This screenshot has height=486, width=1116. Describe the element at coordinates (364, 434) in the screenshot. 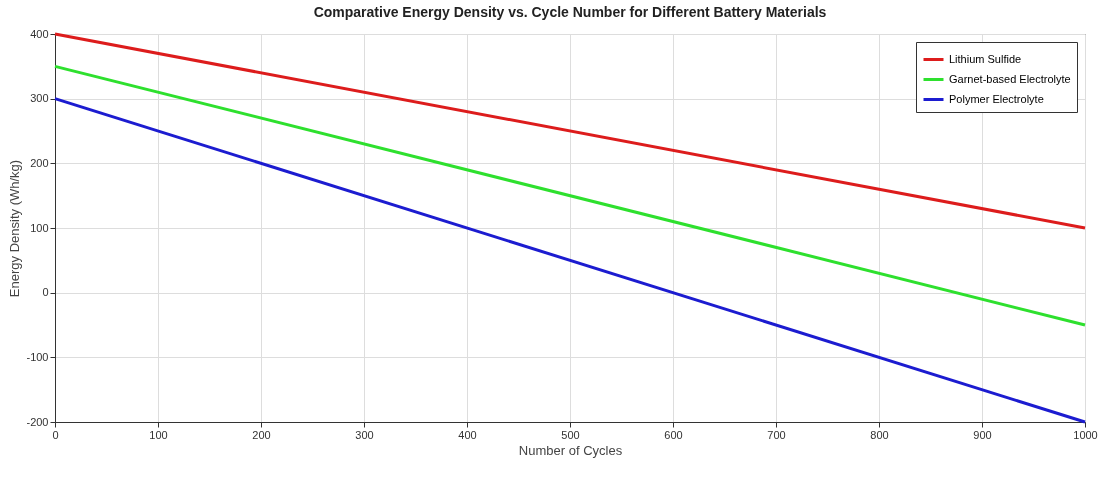

I see `x-tick-label: 300` at that location.